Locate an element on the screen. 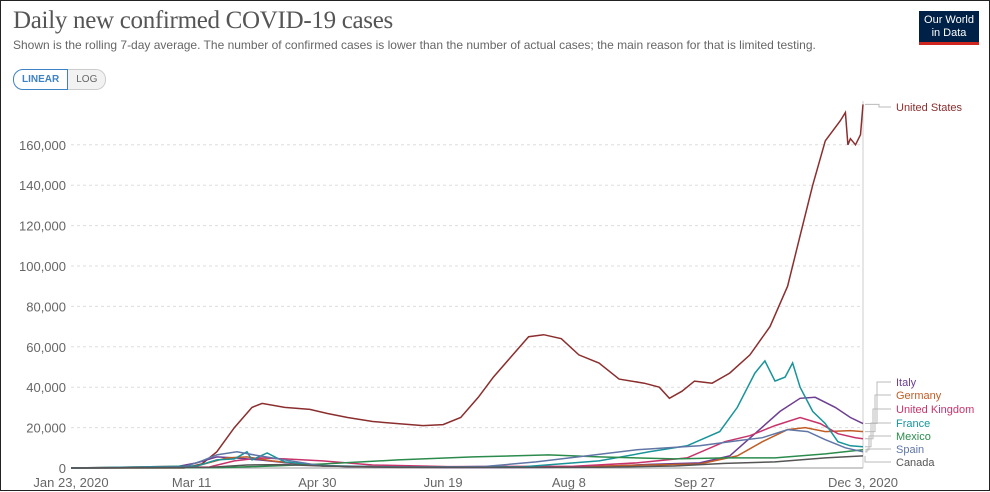  series-label: Spain is located at coordinates (910, 450).